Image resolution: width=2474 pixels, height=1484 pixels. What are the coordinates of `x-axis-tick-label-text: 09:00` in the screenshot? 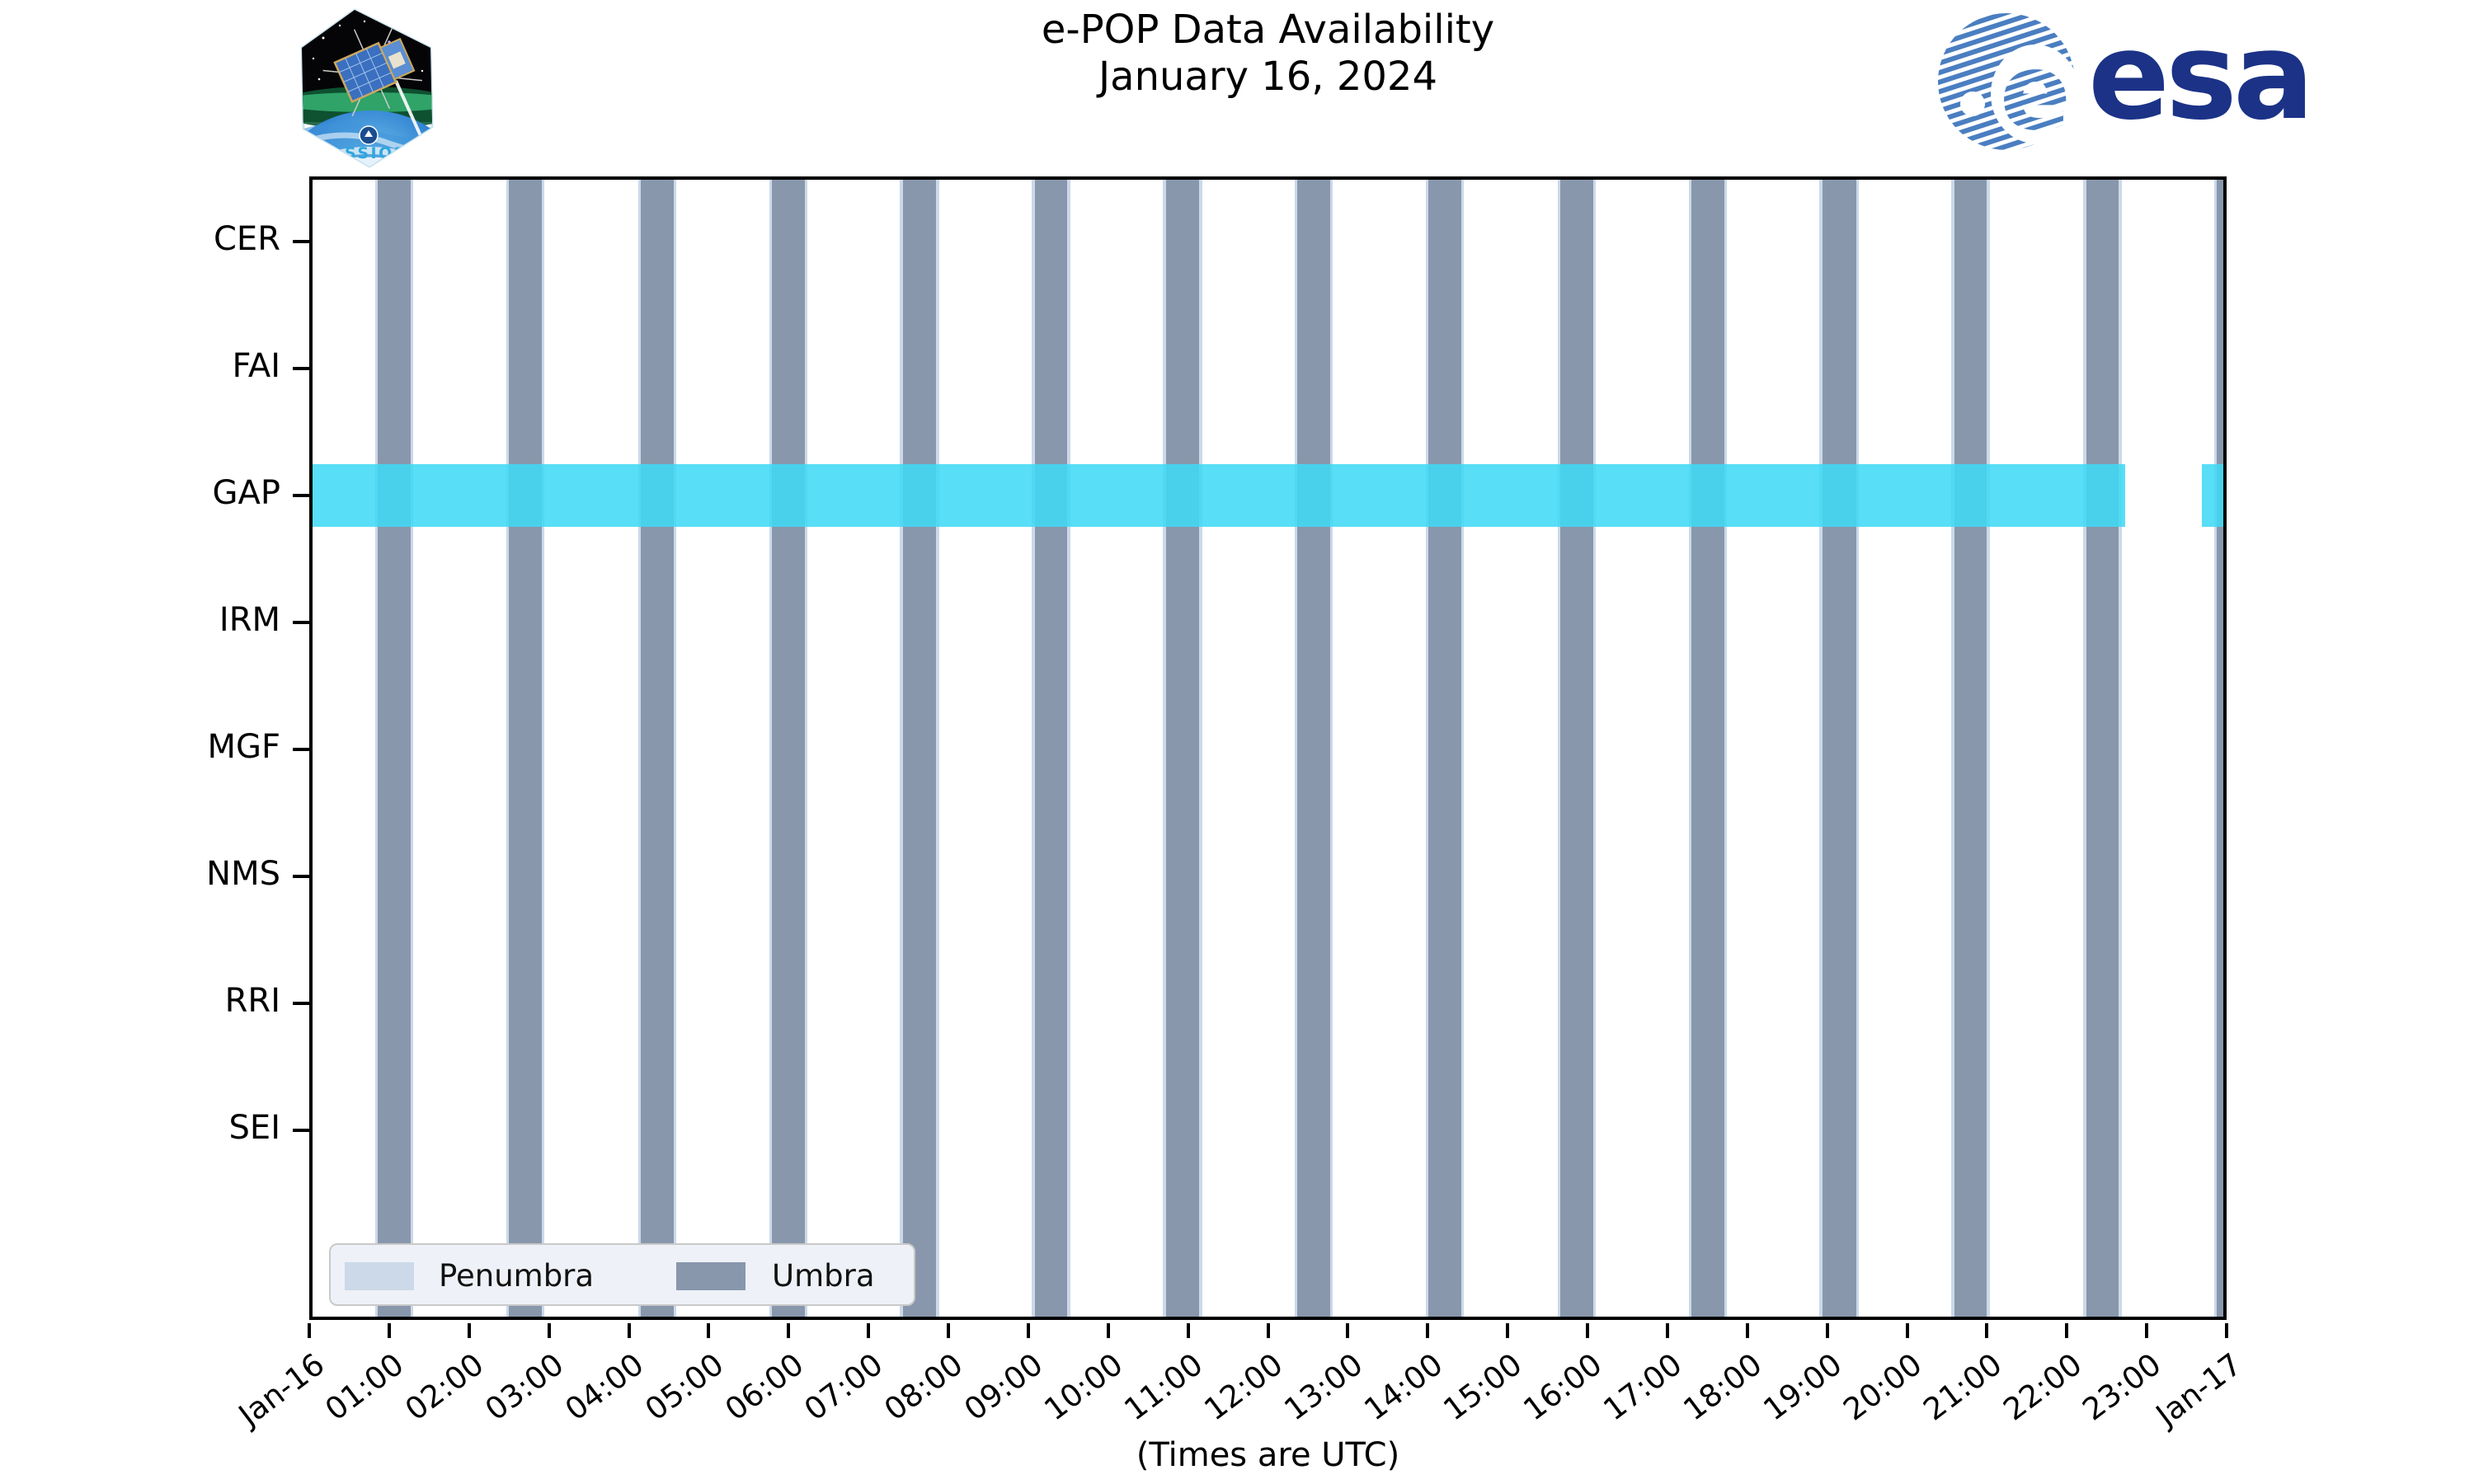 It's located at (1003, 1387).